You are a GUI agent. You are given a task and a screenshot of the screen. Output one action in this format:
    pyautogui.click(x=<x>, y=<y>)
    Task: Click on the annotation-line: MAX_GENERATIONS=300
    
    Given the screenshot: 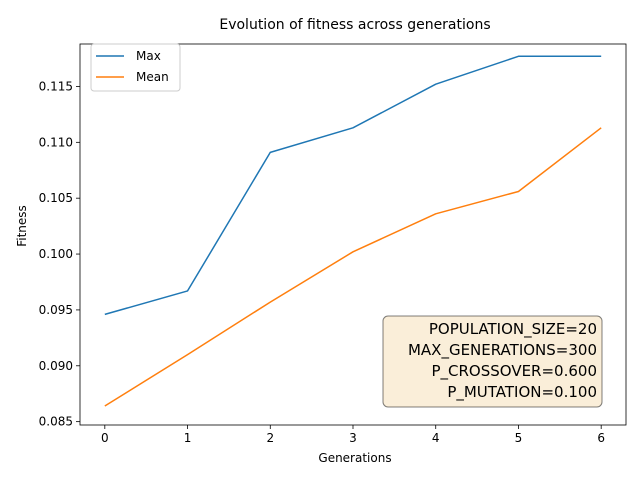 What is the action you would take?
    pyautogui.click(x=502, y=350)
    